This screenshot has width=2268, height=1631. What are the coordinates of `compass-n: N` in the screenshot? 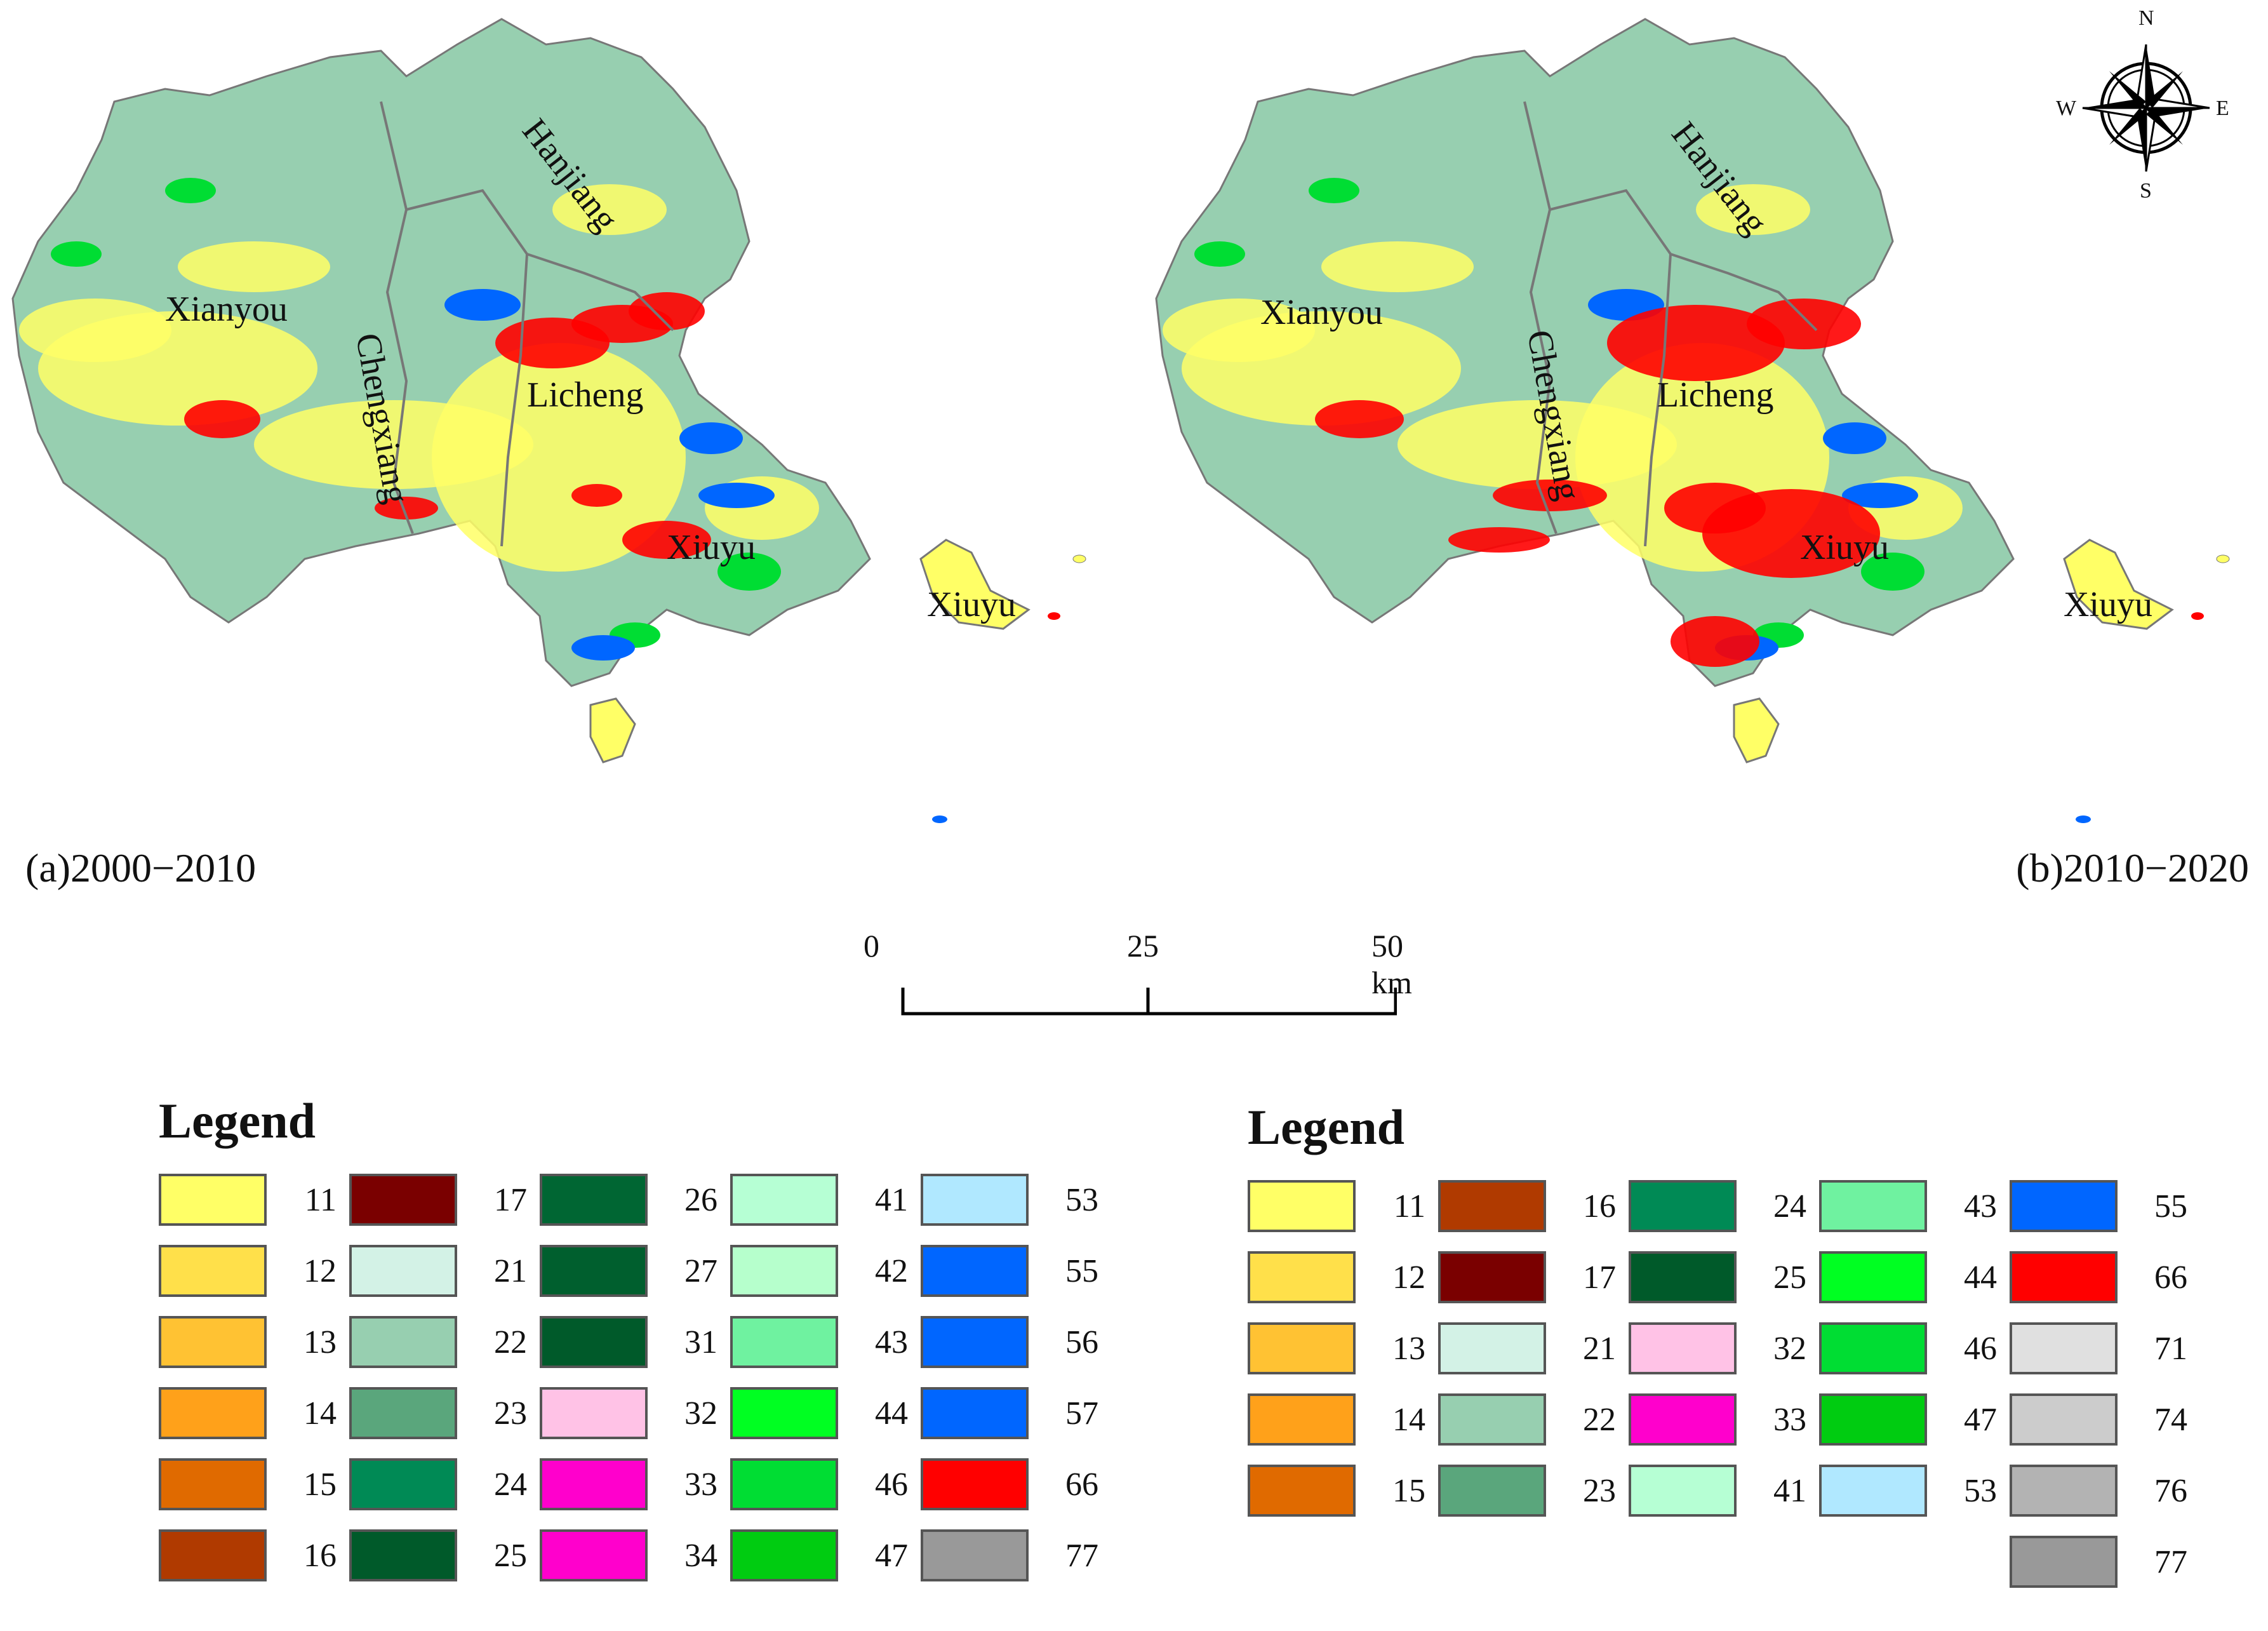 It's located at (2146, 18).